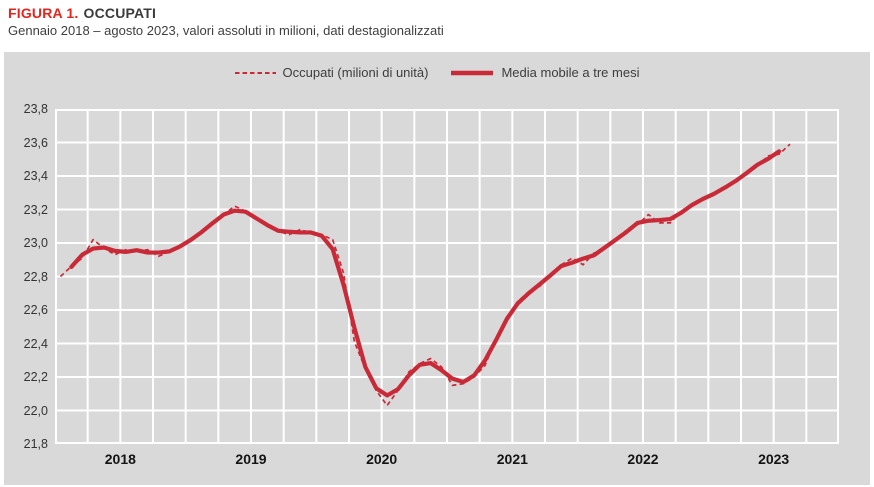 This screenshot has height=487, width=874. Describe the element at coordinates (43, 13) in the screenshot. I see `figure-label: FIGURA 1.` at that location.